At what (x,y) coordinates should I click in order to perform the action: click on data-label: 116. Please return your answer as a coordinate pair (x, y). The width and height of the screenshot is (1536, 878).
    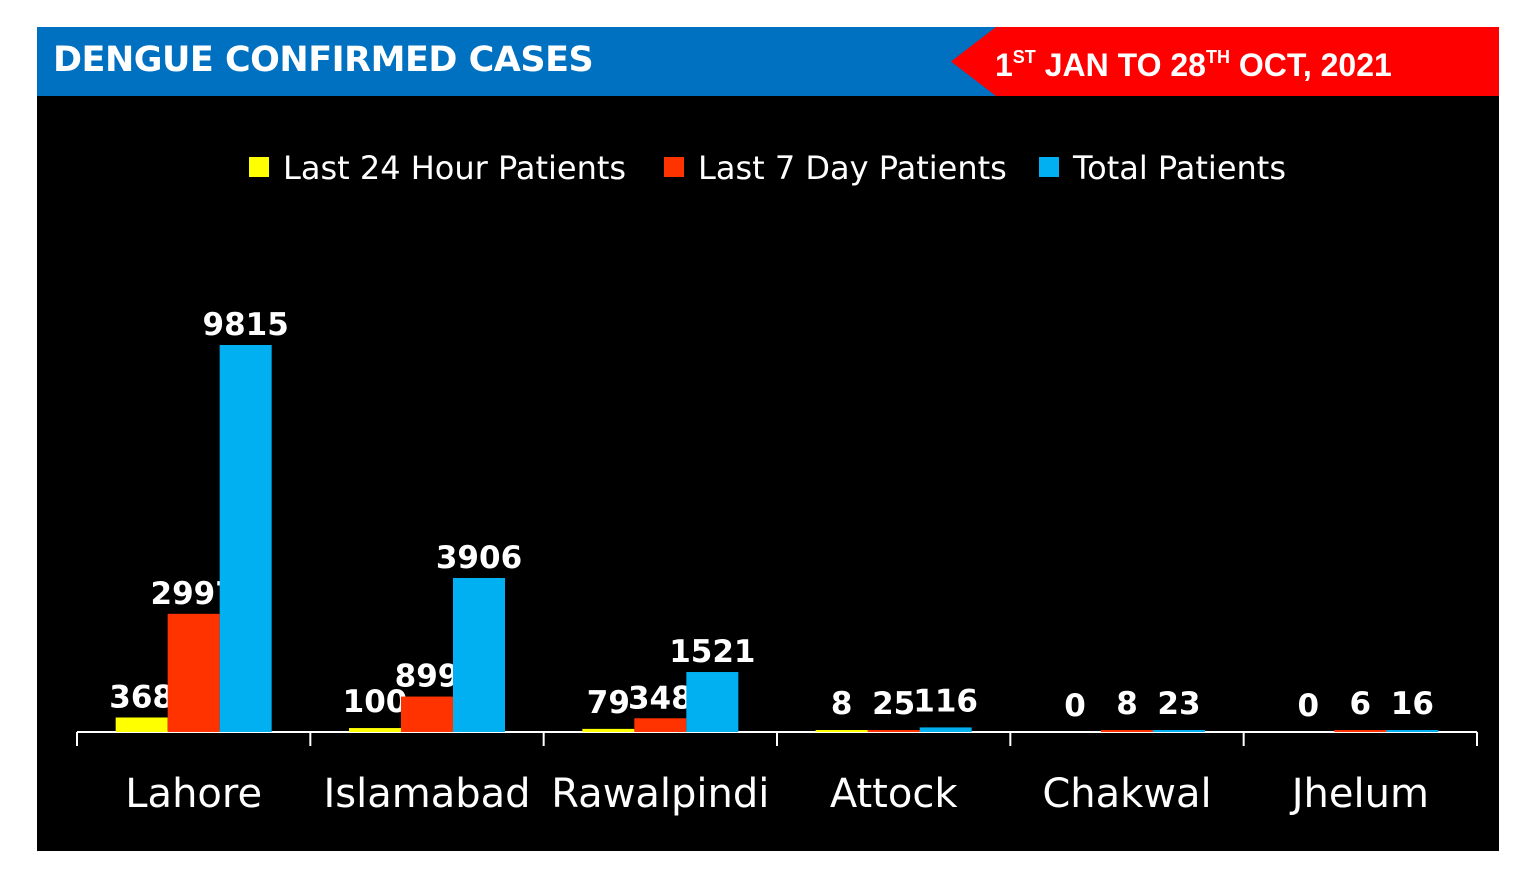
    Looking at the image, I should click on (945, 701).